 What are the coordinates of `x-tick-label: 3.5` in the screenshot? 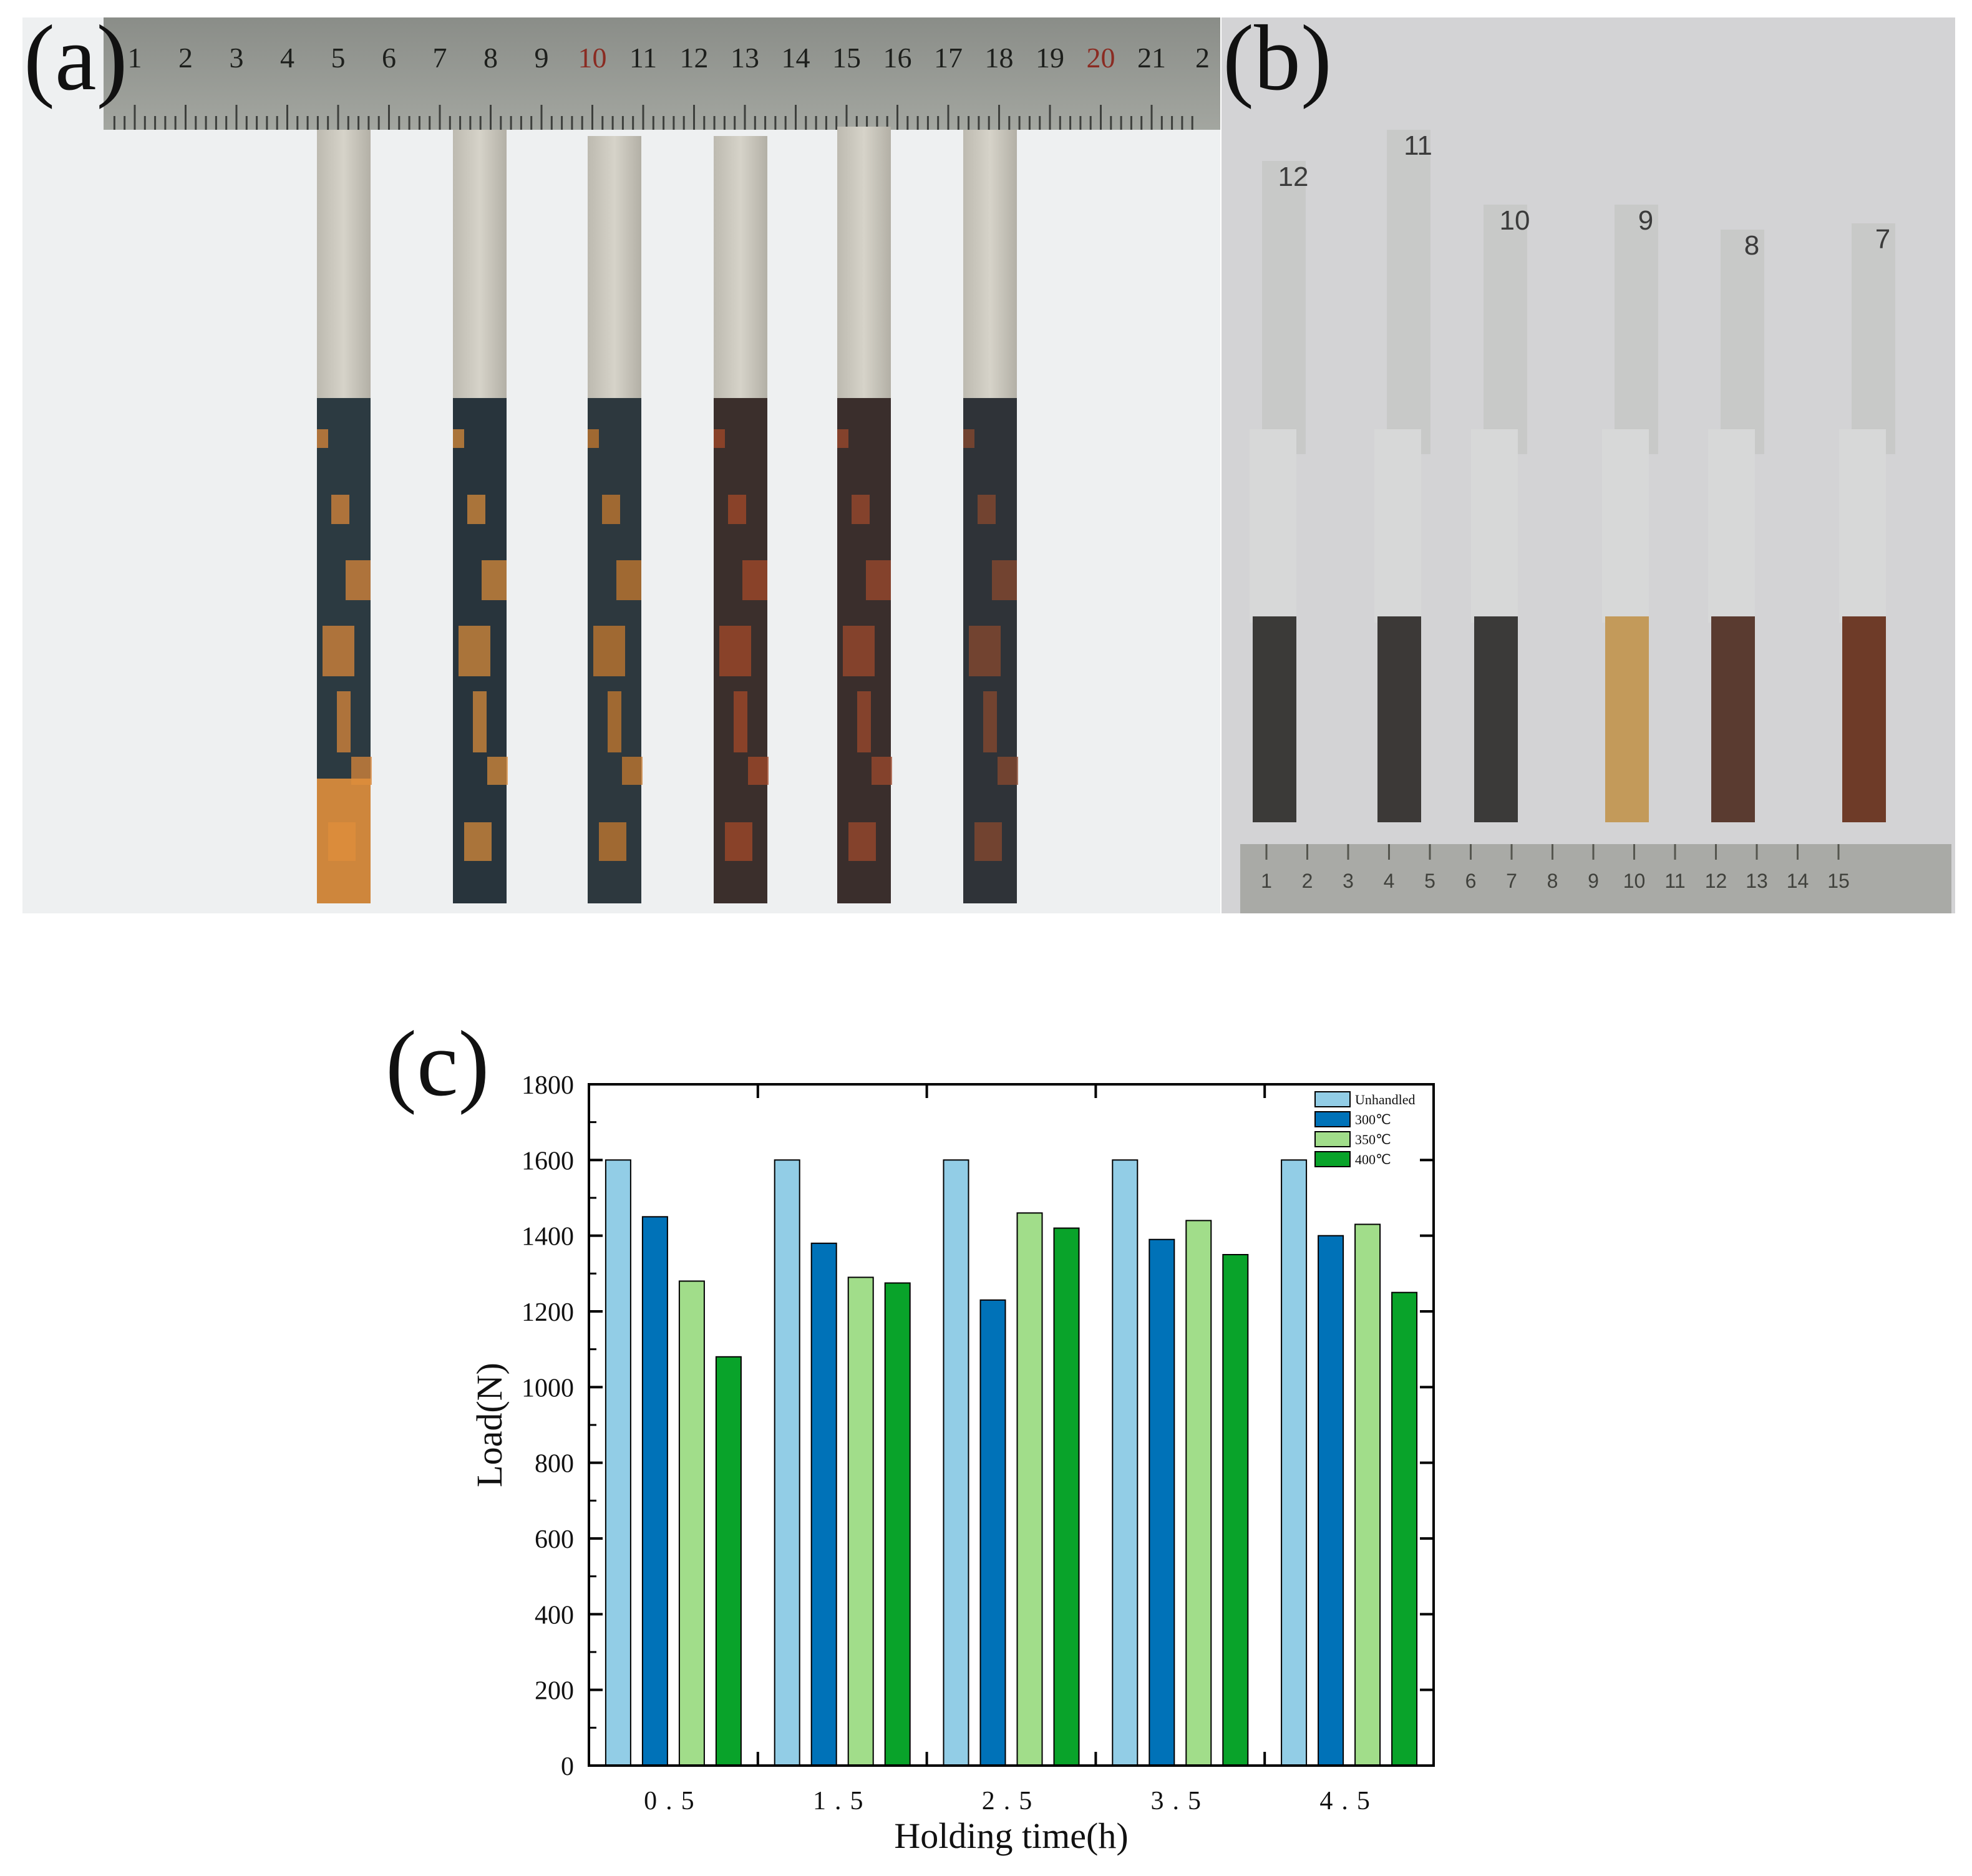 It's located at (1181, 1801).